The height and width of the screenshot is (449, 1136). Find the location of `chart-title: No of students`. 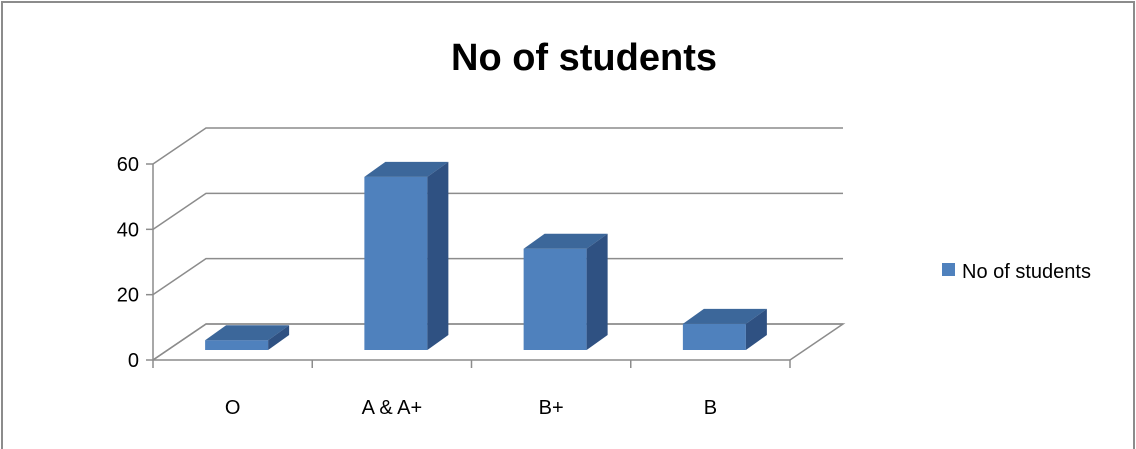

chart-title: No of students is located at coordinates (584, 58).